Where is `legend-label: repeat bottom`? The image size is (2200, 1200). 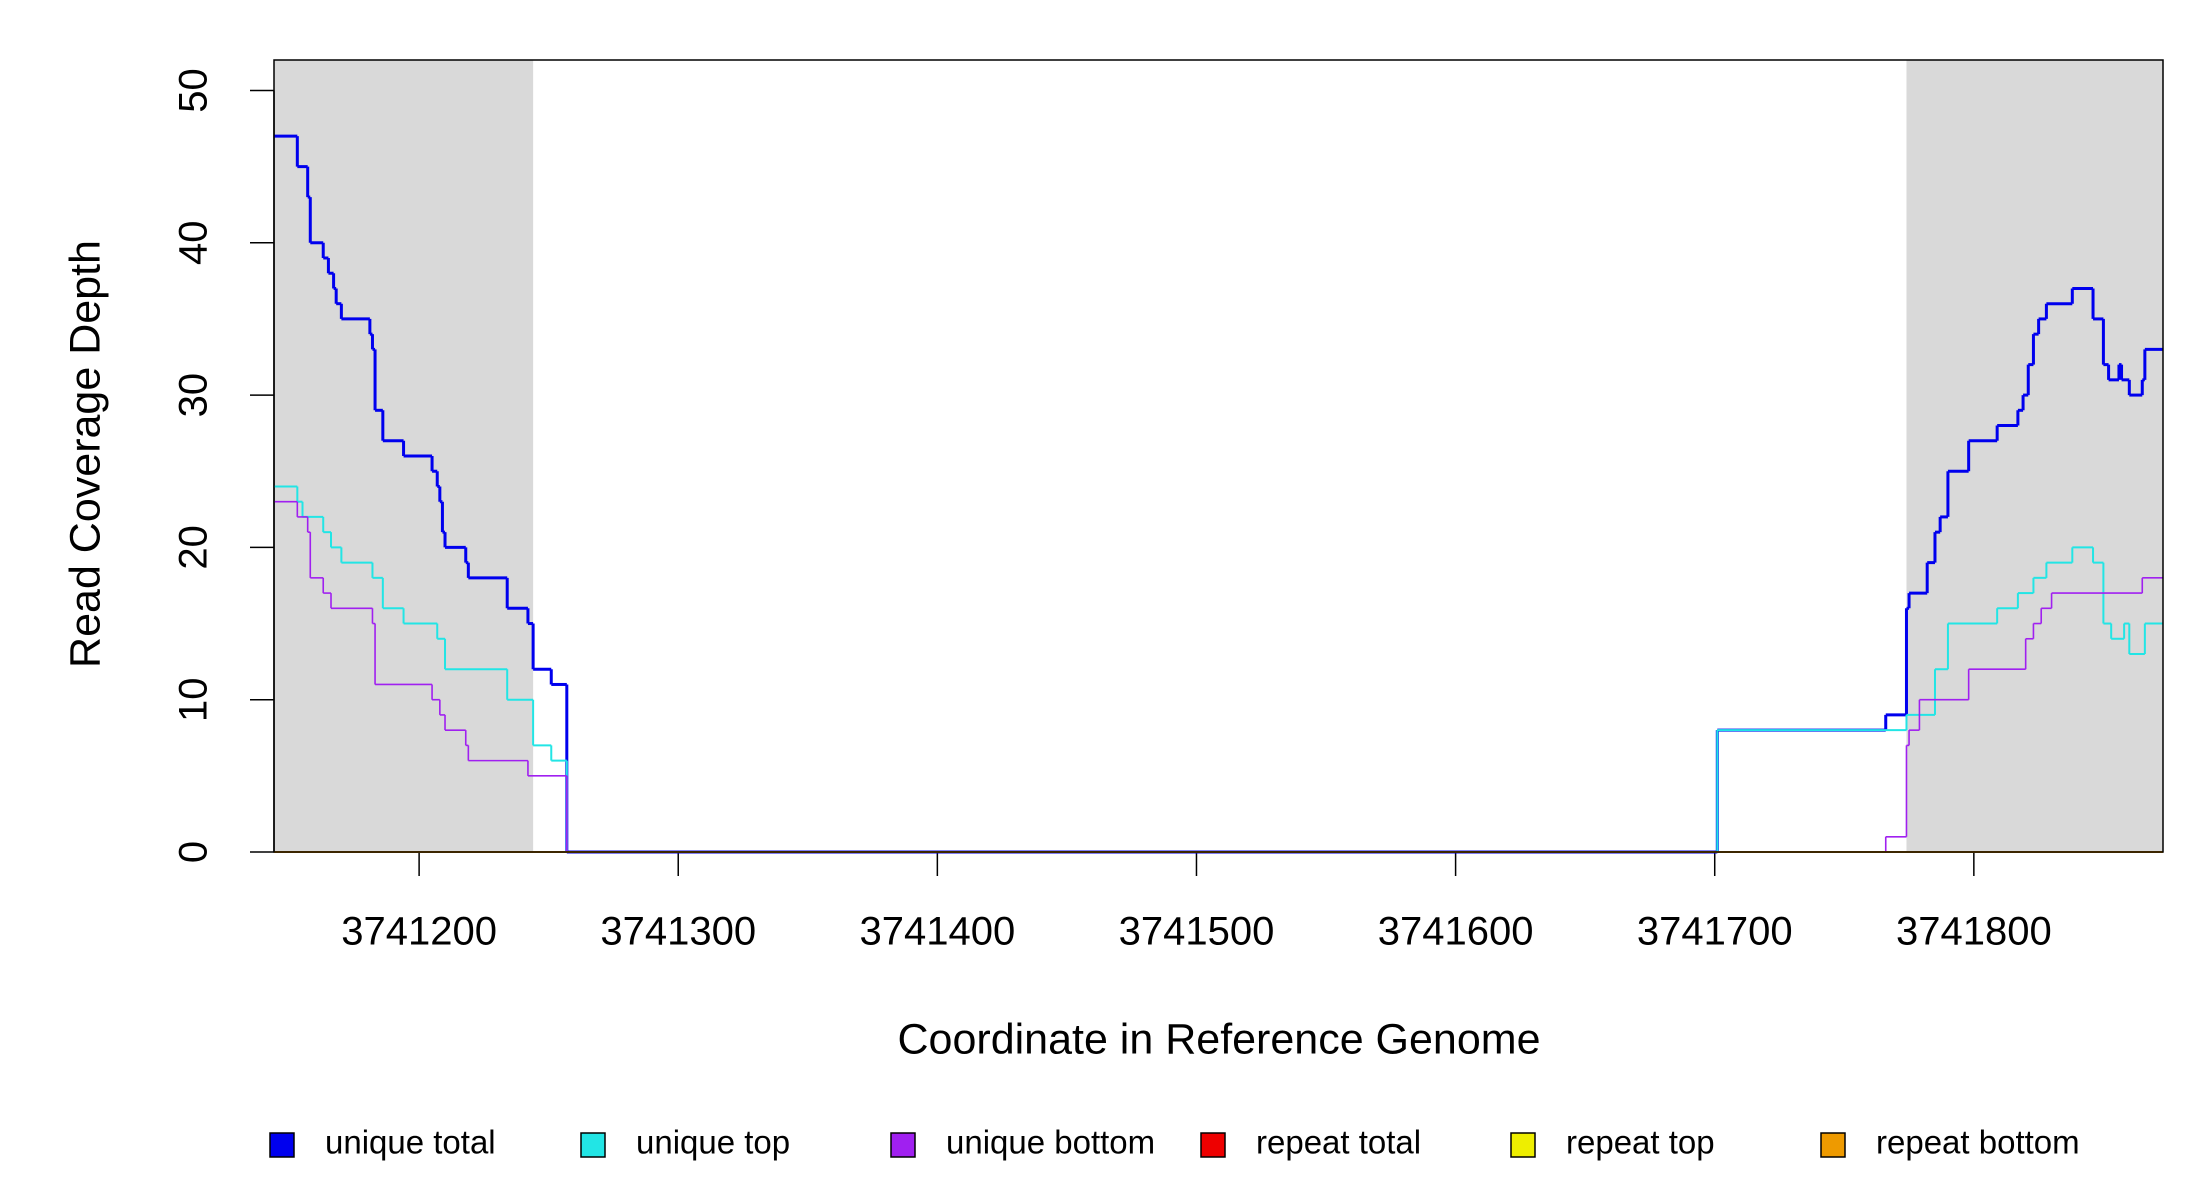
legend-label: repeat bottom is located at coordinates (1978, 1142).